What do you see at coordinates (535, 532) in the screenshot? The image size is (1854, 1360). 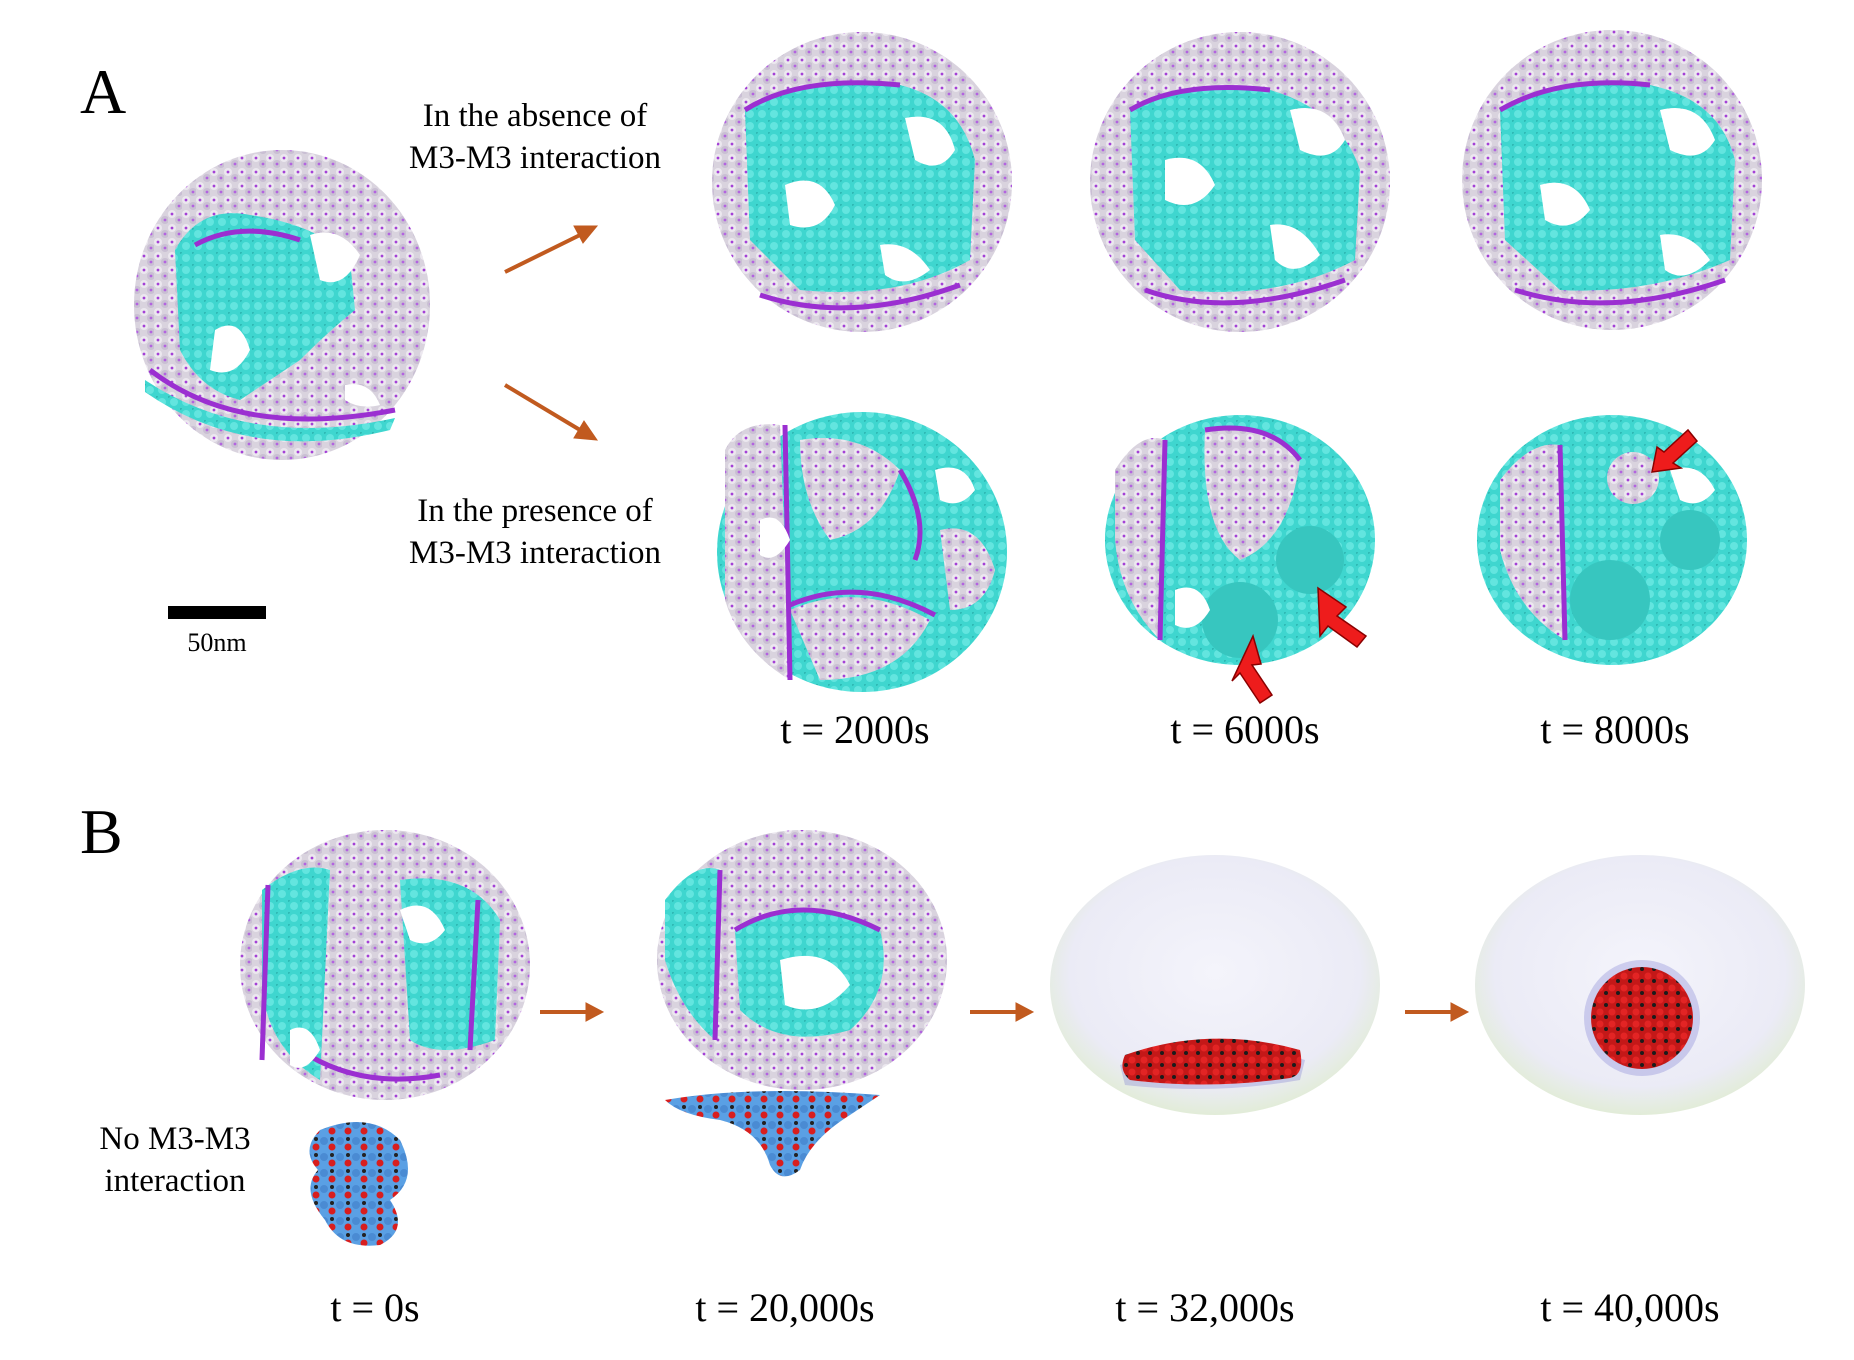 I see `caption-present: In the presence of M3-M3 interaction` at bounding box center [535, 532].